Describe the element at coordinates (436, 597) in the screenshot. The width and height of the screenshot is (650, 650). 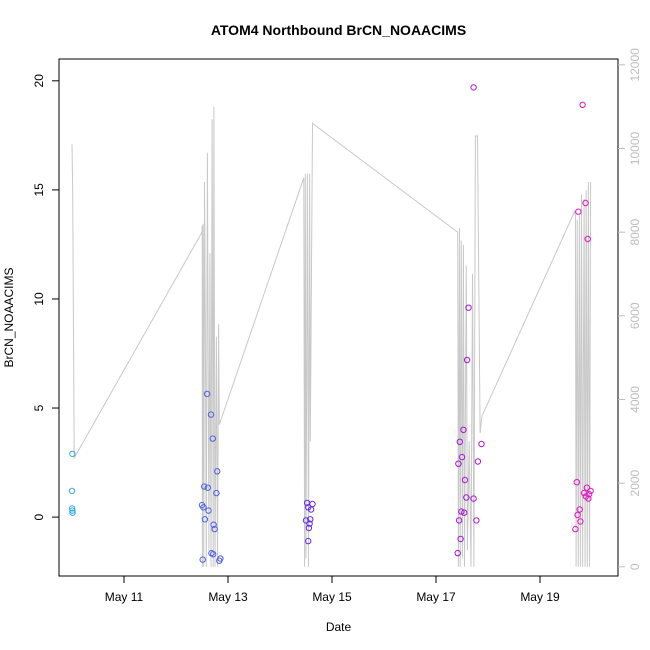
I see `x-tick-label: May 17` at that location.